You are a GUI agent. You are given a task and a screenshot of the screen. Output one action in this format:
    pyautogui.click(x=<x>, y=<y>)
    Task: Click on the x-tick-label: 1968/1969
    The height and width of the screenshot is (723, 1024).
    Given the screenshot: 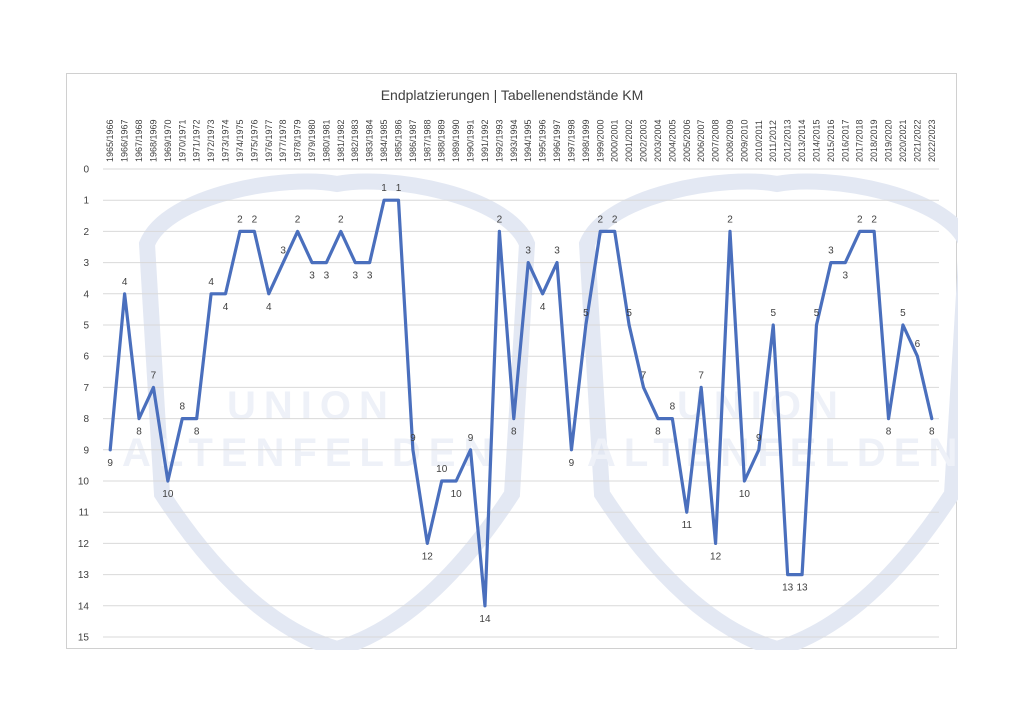 What is the action you would take?
    pyautogui.click(x=153, y=140)
    